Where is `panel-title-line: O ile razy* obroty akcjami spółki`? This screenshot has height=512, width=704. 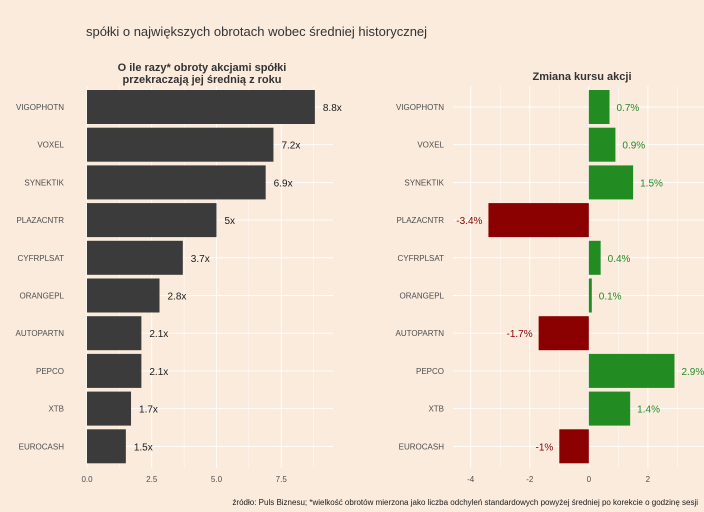 panel-title-line: O ile razy* obroty akcjami spółki is located at coordinates (202, 68).